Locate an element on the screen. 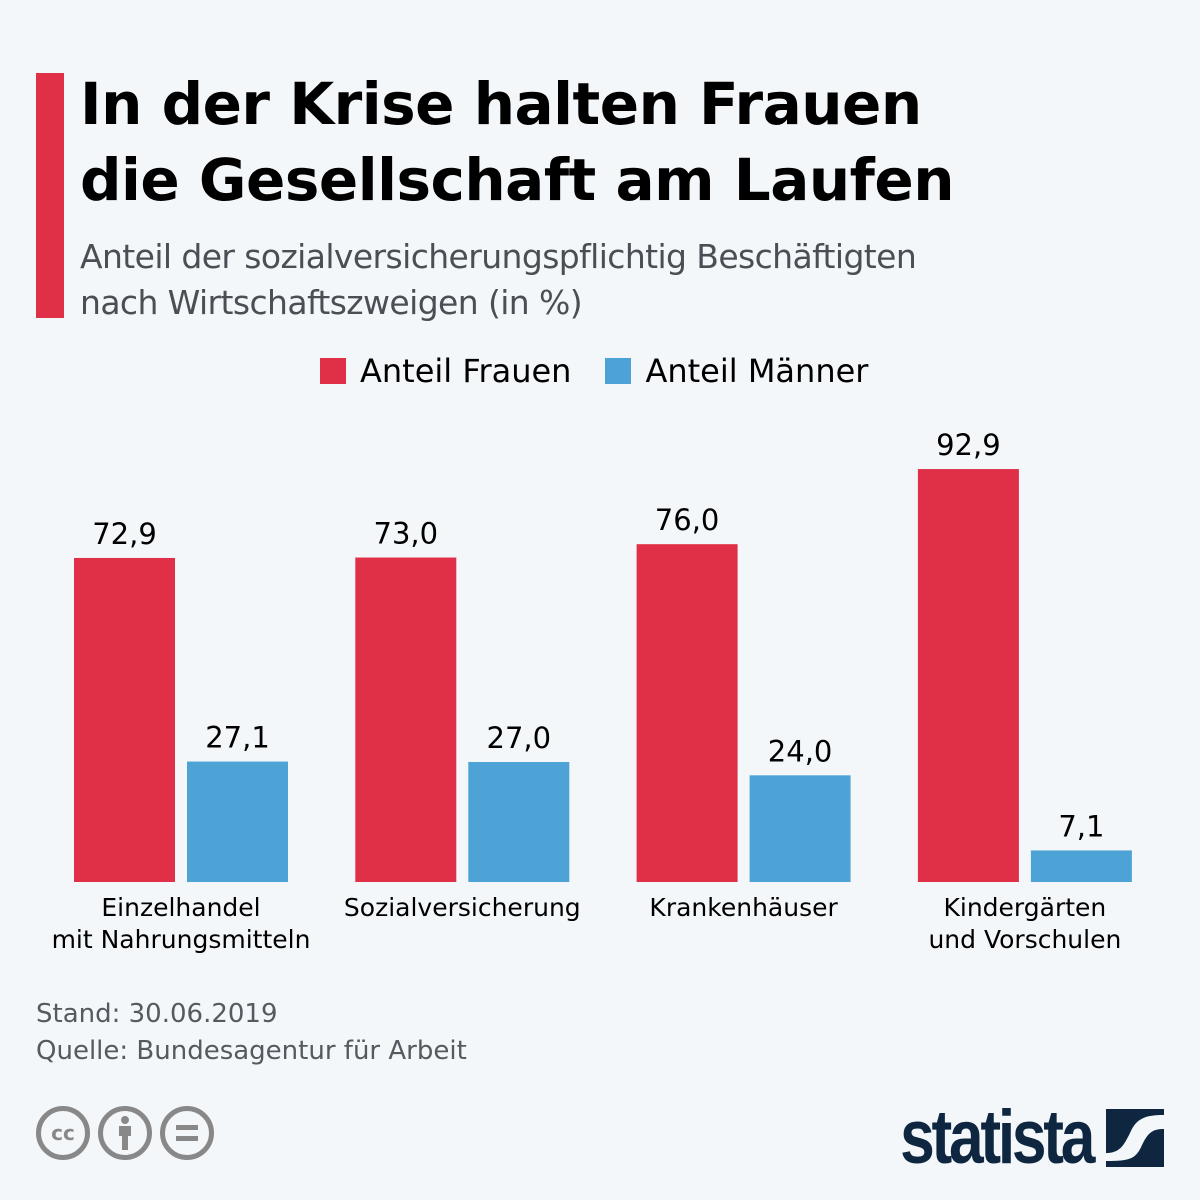 This screenshot has height=1200, width=1200. source-note: Quelle: Bundesagentur für Arbeit is located at coordinates (251, 1051).